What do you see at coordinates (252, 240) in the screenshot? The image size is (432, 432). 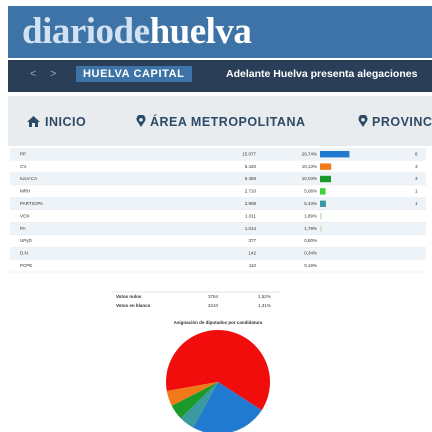 I see `party-votes: 377` at bounding box center [252, 240].